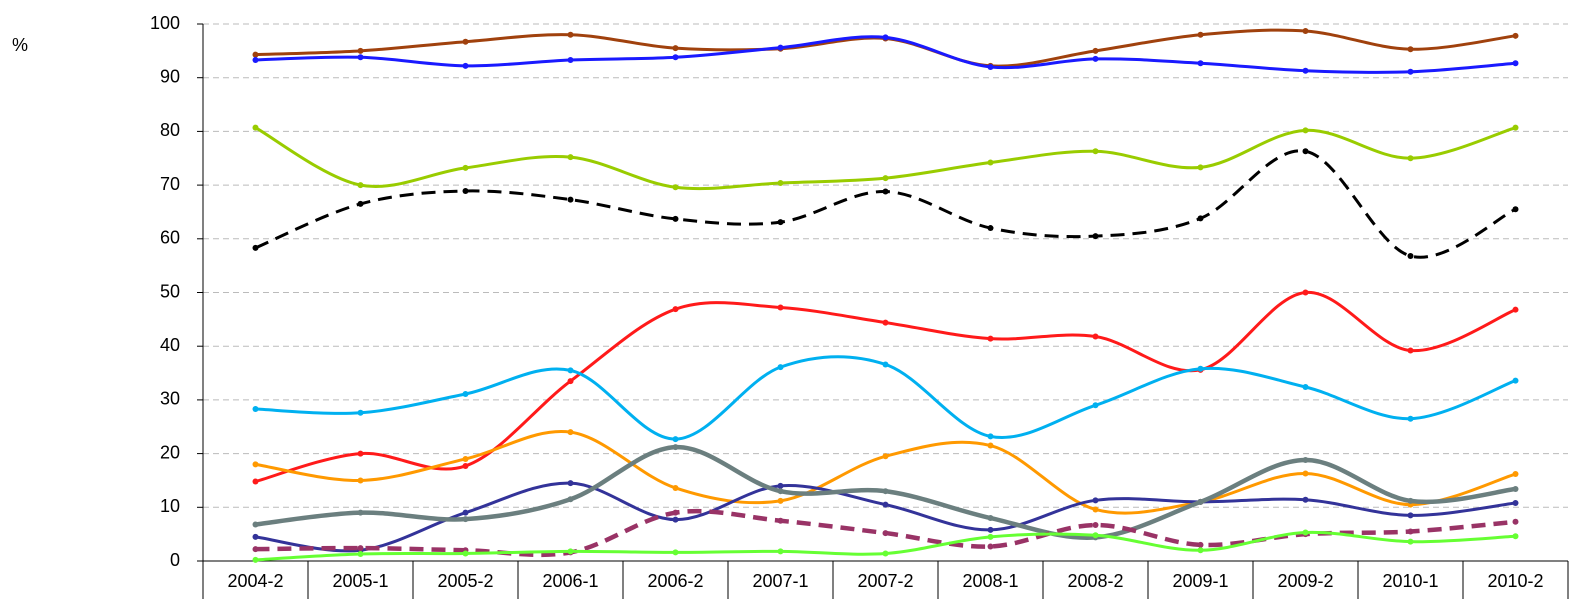 This screenshot has height=599, width=1579. What do you see at coordinates (1095, 581) in the screenshot?
I see `x-tick-label: 2008-2` at bounding box center [1095, 581].